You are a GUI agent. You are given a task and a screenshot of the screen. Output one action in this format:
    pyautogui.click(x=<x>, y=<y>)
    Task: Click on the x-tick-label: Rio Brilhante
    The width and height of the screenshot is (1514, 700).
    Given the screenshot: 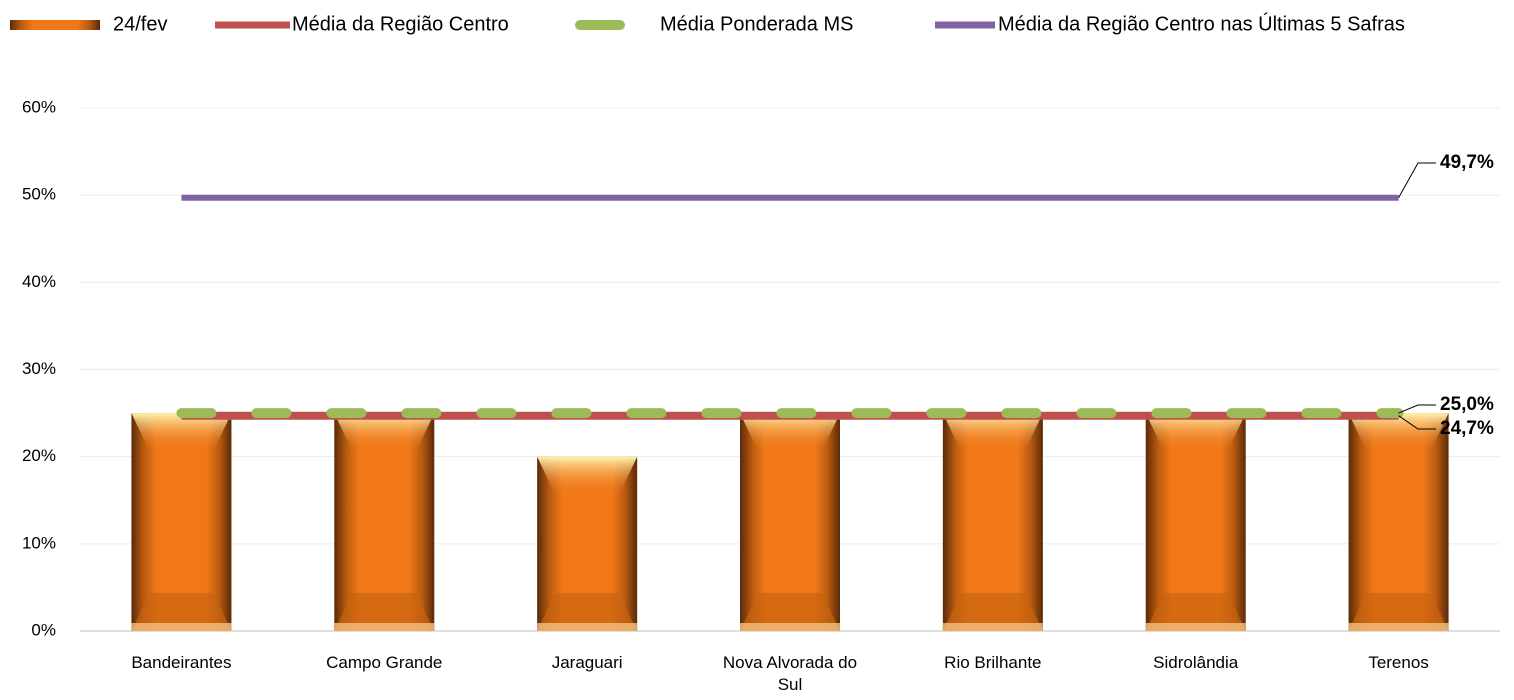 What is the action you would take?
    pyautogui.click(x=993, y=662)
    